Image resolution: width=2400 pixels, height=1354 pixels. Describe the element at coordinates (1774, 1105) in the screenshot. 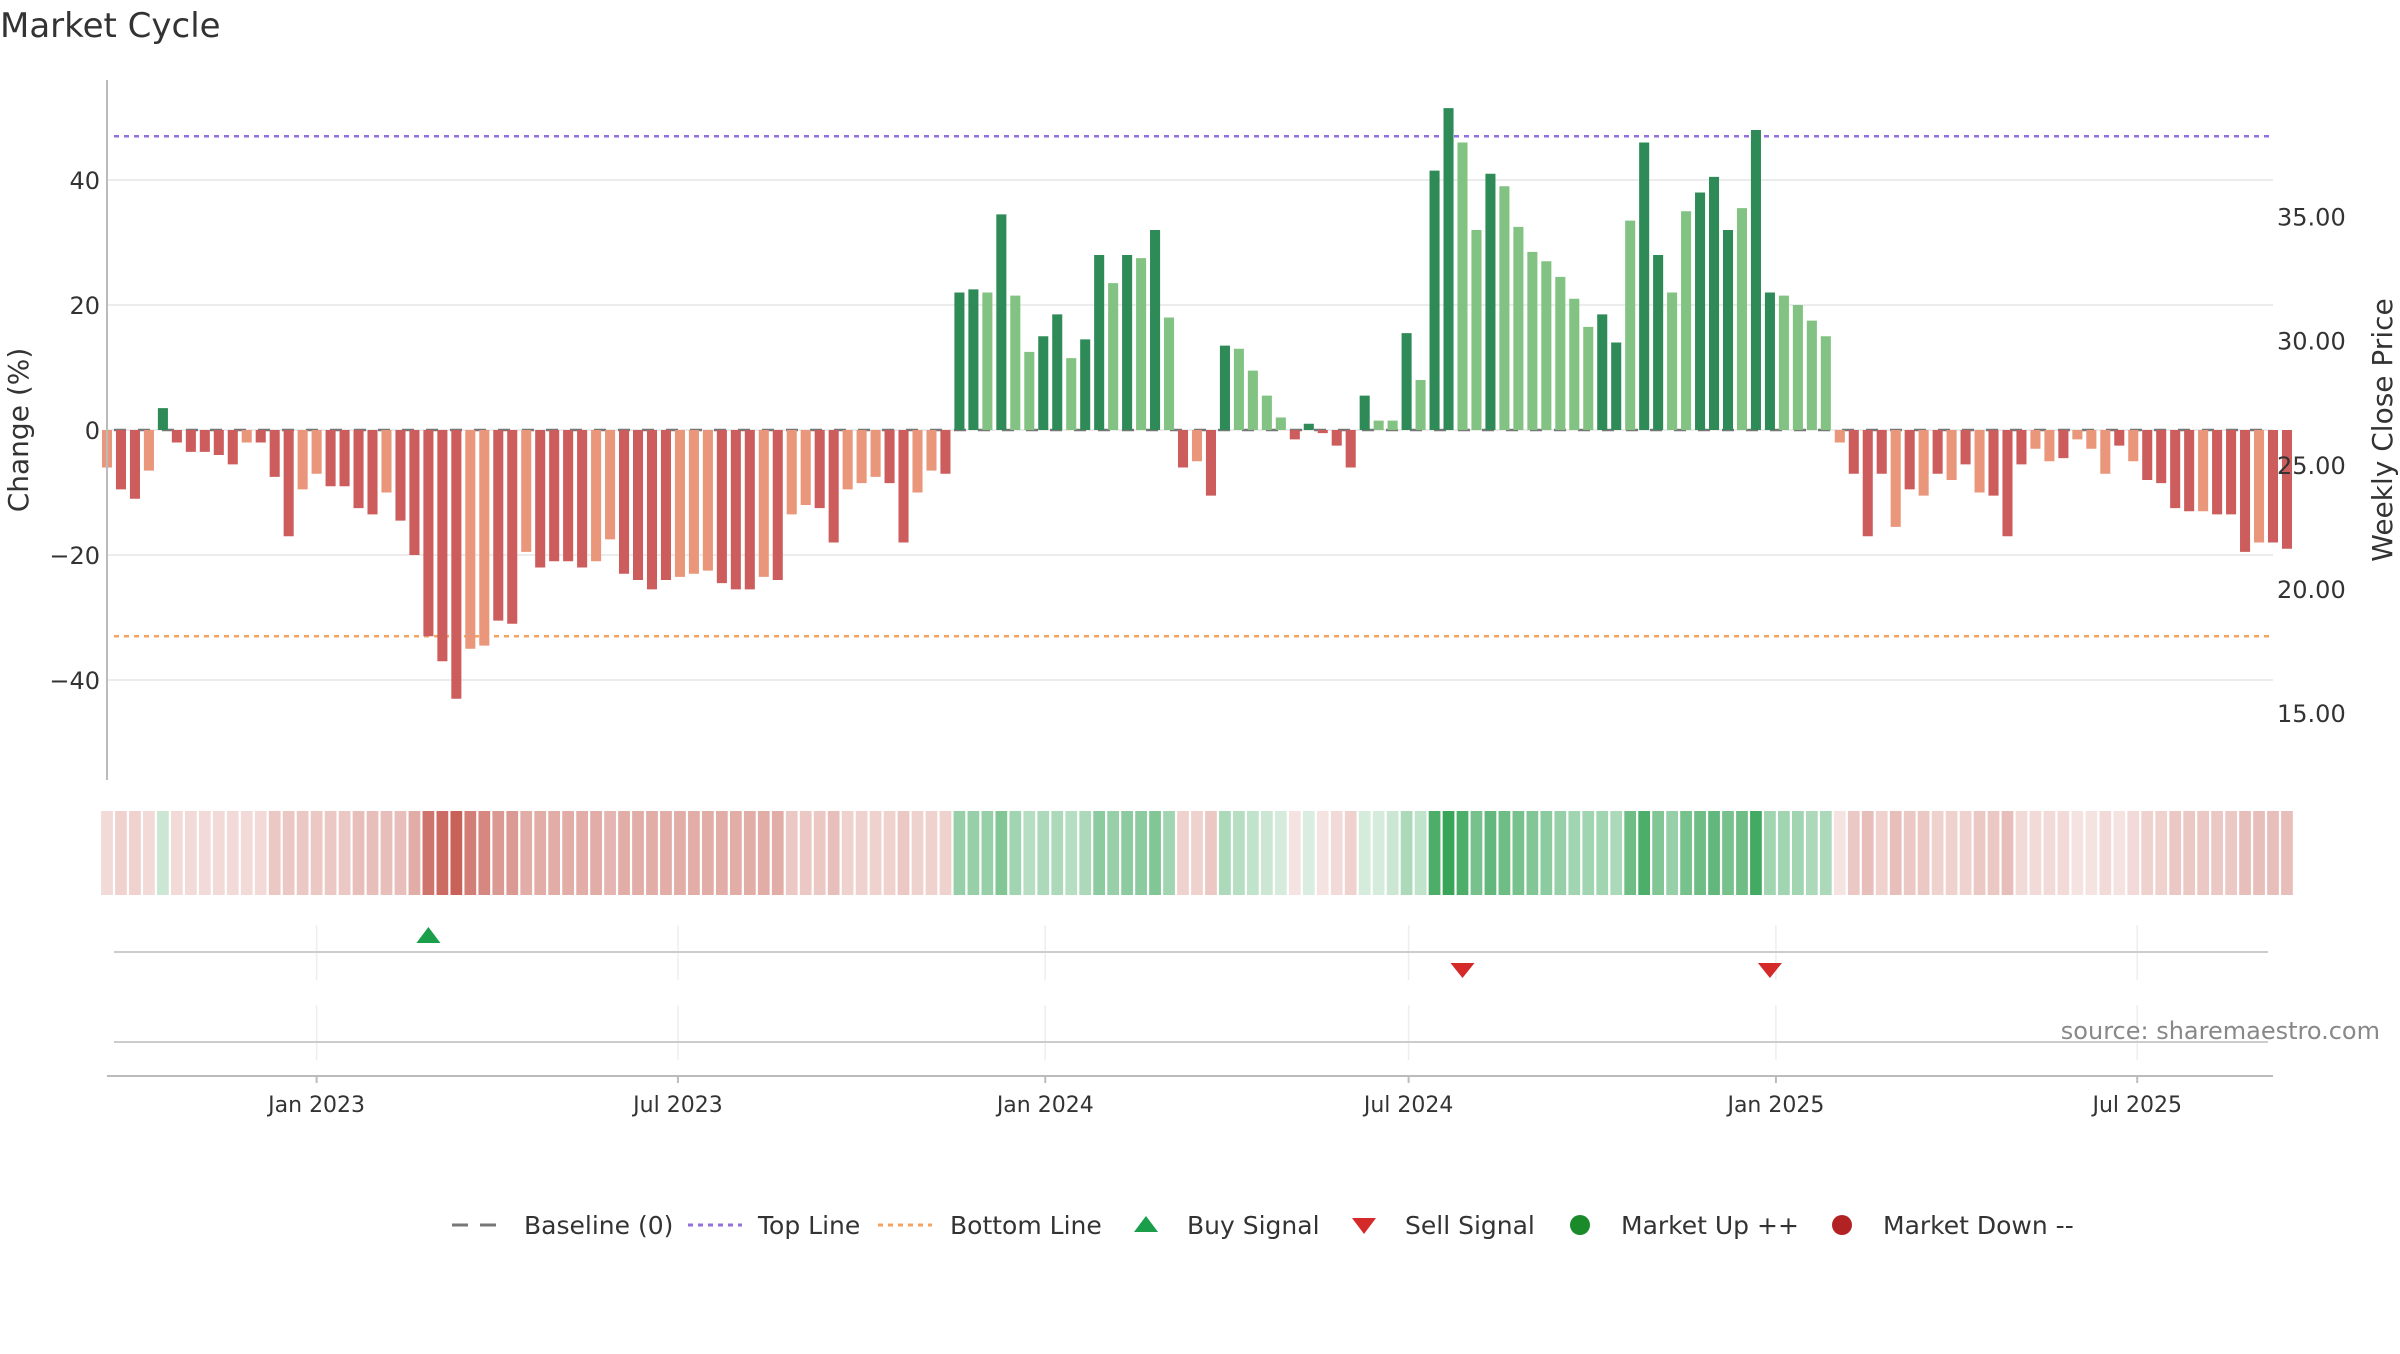

I see `x-tick-label: Jan 2025` at that location.